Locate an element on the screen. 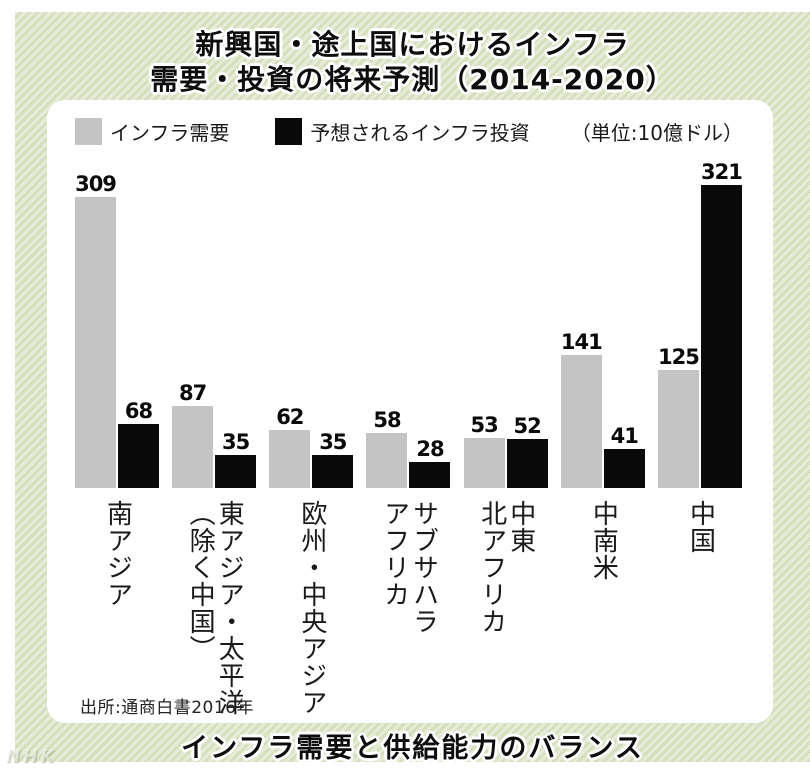  bar-value-label: 41 is located at coordinates (624, 436).